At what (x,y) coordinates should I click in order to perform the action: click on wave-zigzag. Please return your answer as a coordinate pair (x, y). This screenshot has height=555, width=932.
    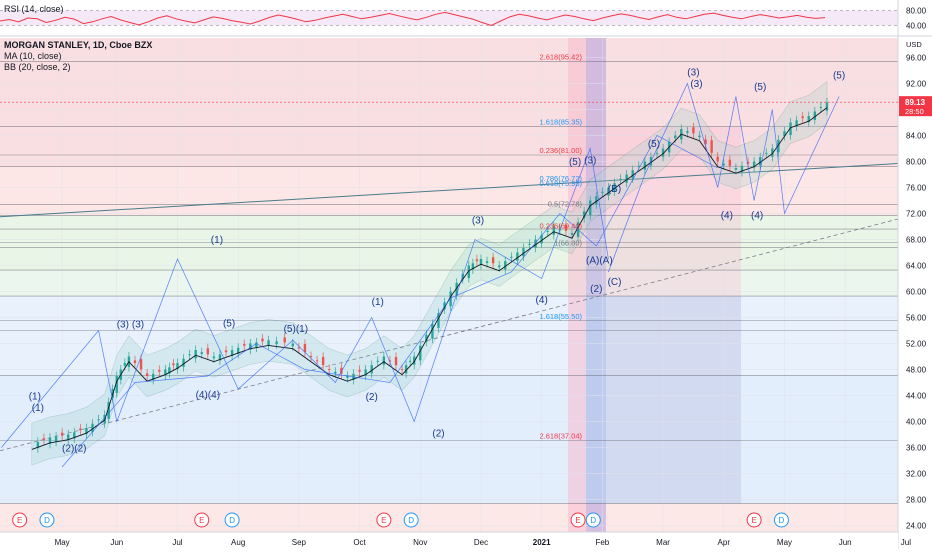
    Looking at the image, I should click on (724, 177).